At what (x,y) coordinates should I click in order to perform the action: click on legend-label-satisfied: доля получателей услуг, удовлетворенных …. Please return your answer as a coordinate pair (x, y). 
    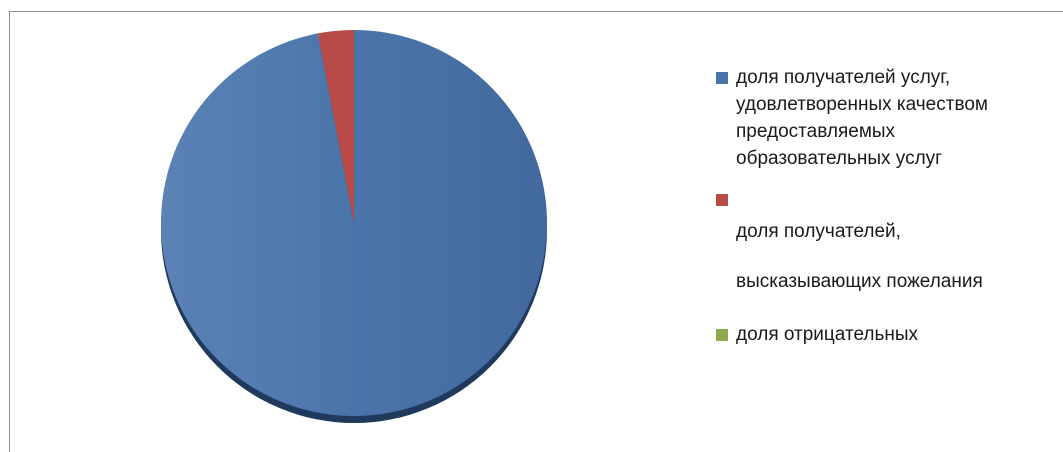
    Looking at the image, I should click on (862, 118).